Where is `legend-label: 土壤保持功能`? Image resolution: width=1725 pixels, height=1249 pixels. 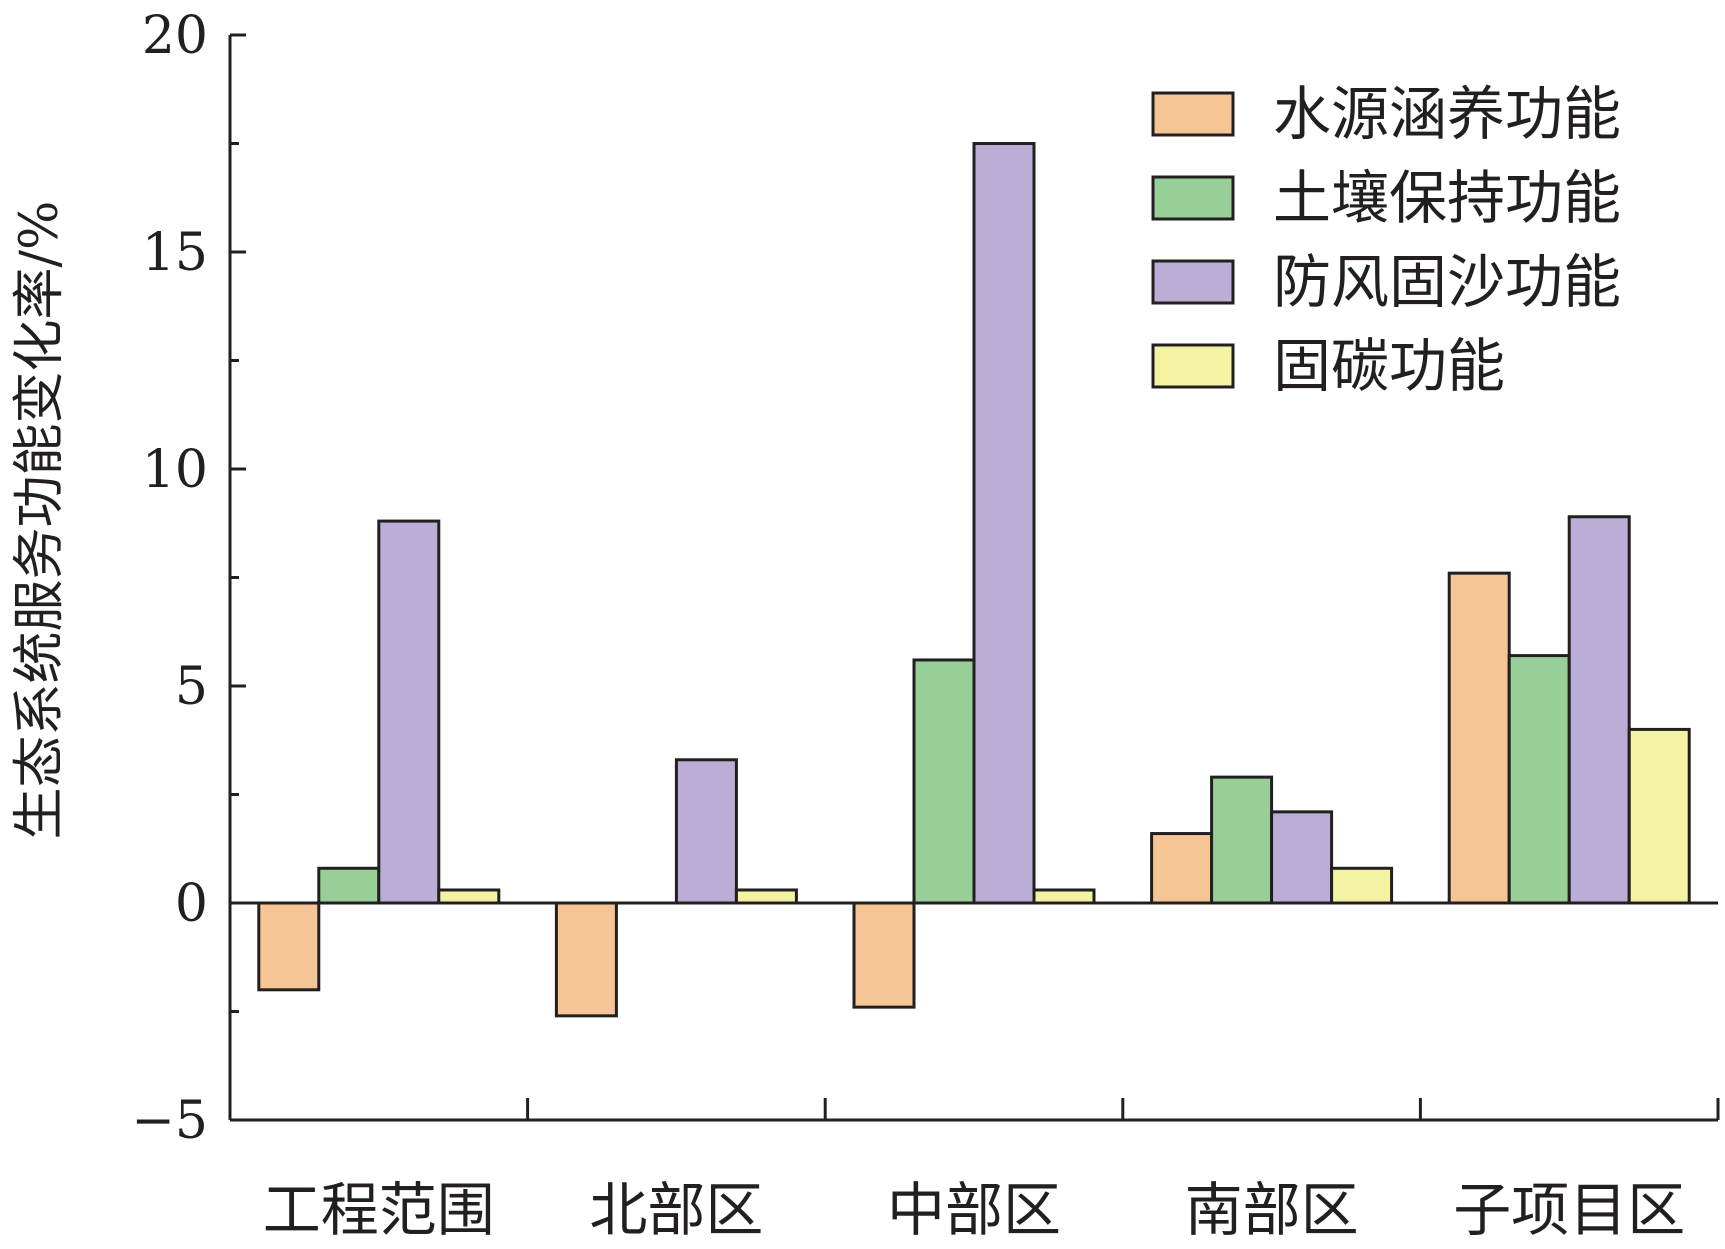
legend-label: 土壤保持功能 is located at coordinates (1447, 198).